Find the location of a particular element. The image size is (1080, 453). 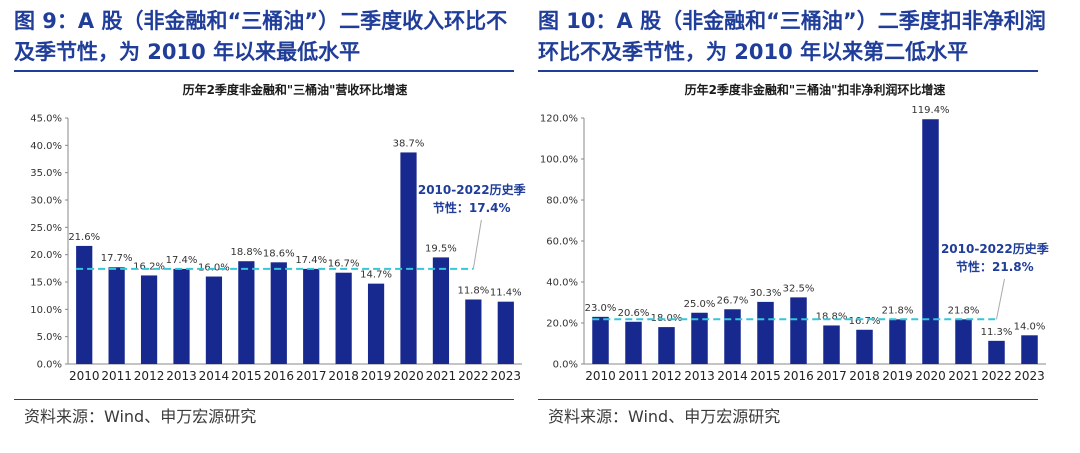

x-tick-label: 2010 is located at coordinates (84, 376).